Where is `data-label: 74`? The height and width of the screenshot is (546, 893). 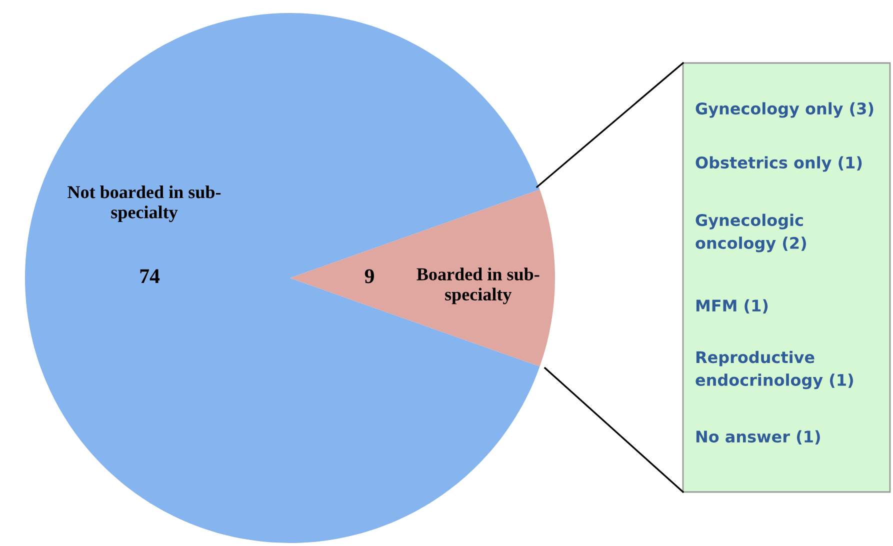 data-label: 74 is located at coordinates (150, 276).